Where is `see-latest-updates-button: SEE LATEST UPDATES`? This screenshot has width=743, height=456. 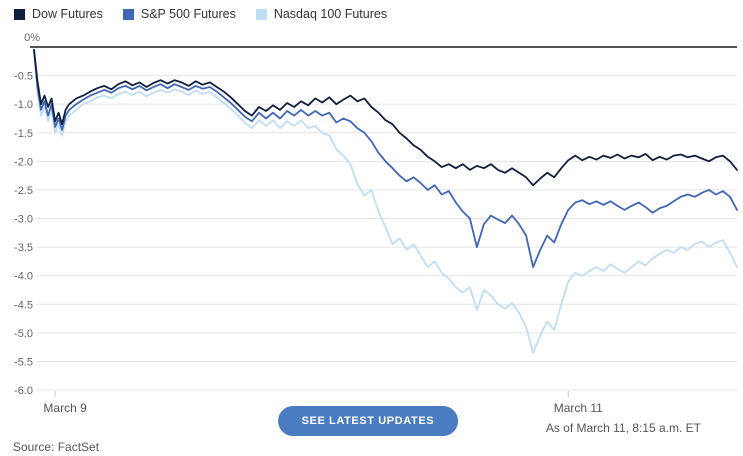 see-latest-updates-button: SEE LATEST UPDATES is located at coordinates (368, 421).